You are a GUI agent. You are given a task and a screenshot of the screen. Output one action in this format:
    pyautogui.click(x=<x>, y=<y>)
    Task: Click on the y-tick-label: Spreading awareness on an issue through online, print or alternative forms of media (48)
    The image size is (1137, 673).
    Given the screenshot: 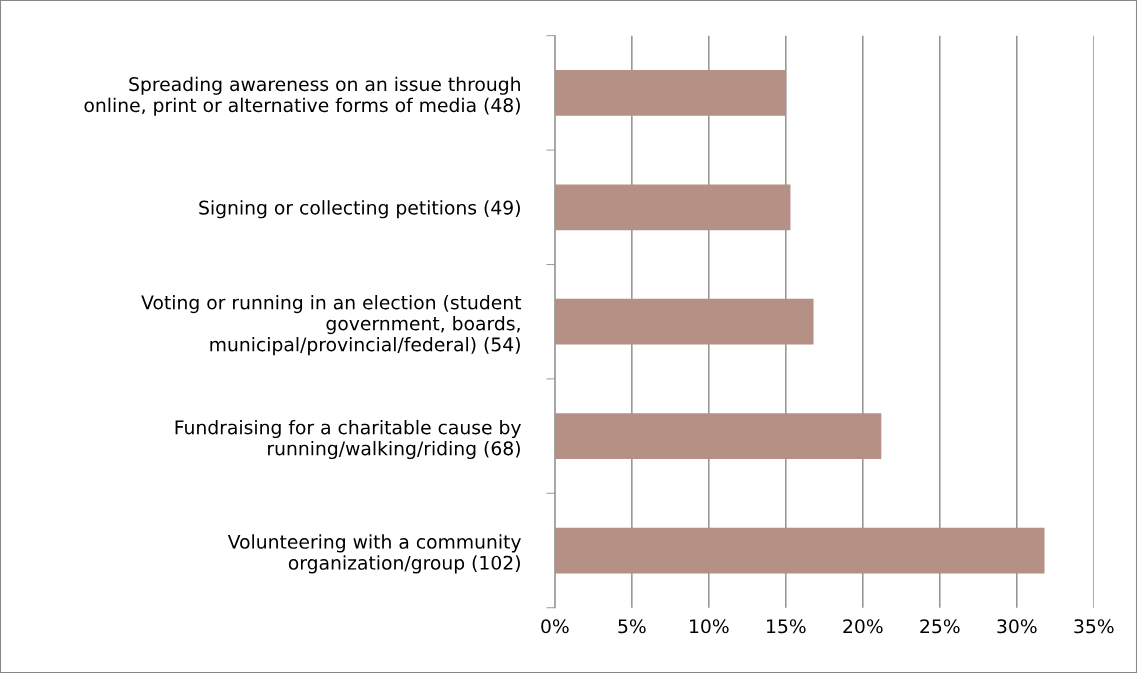 What is the action you would take?
    pyautogui.click(x=302, y=96)
    